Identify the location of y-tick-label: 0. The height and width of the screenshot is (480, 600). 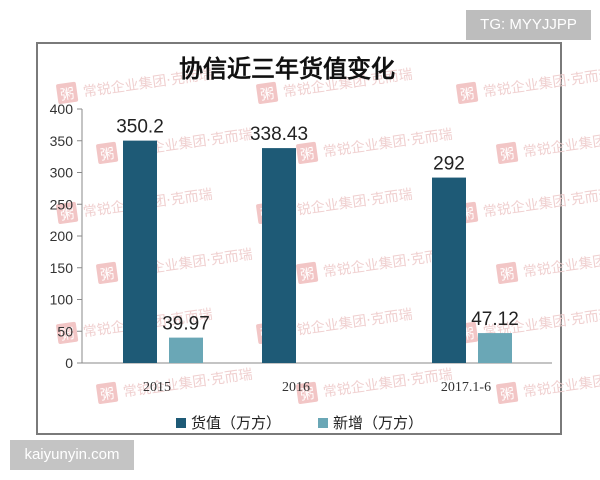
(69, 363).